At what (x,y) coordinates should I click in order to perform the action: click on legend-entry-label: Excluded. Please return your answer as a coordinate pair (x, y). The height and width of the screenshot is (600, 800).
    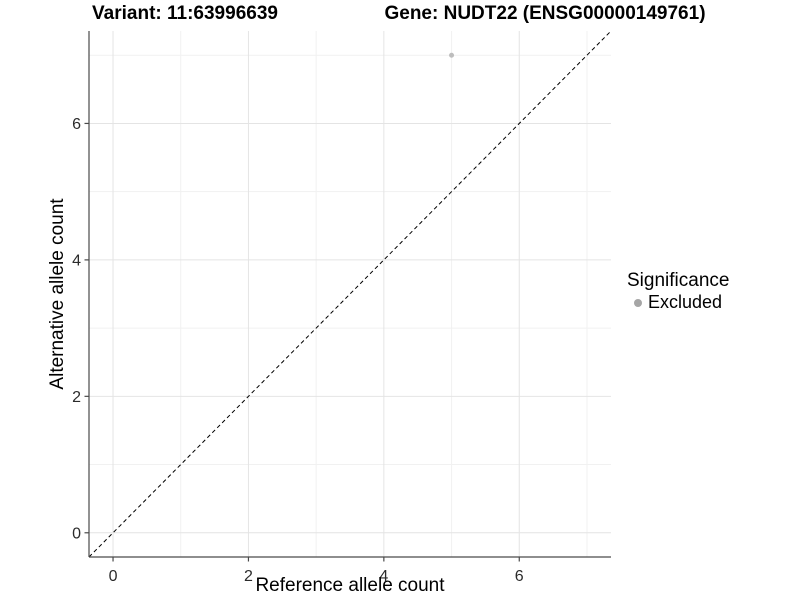
    Looking at the image, I should click on (685, 302).